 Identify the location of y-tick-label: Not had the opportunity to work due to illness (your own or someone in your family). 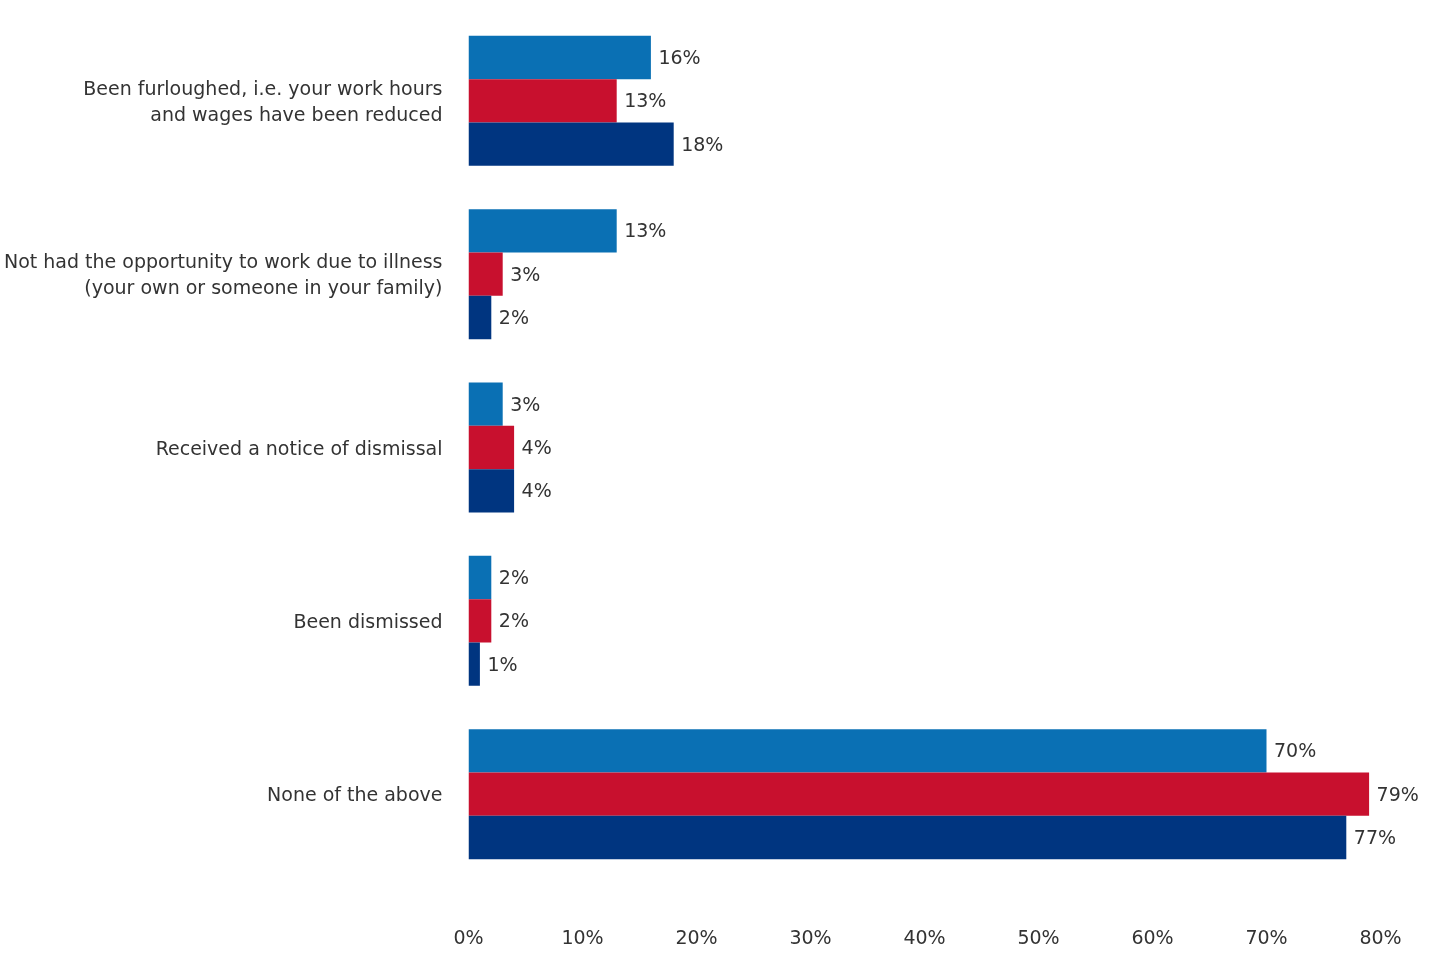
(223, 274).